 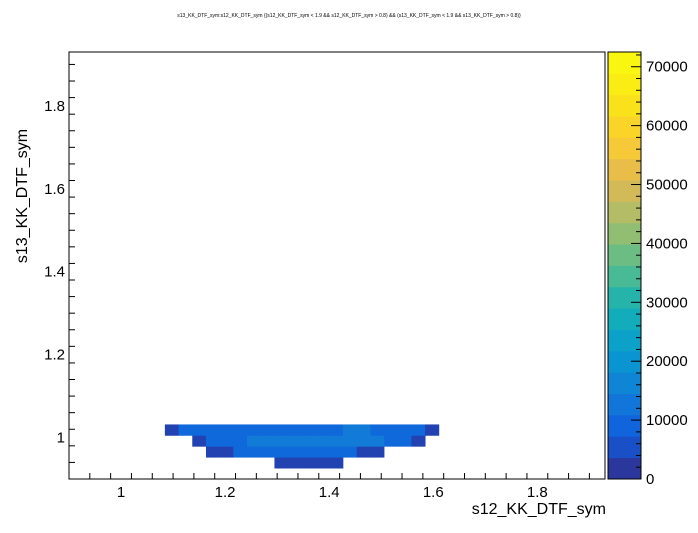 What do you see at coordinates (54, 189) in the screenshot?
I see `y-tick-label: 1.6` at bounding box center [54, 189].